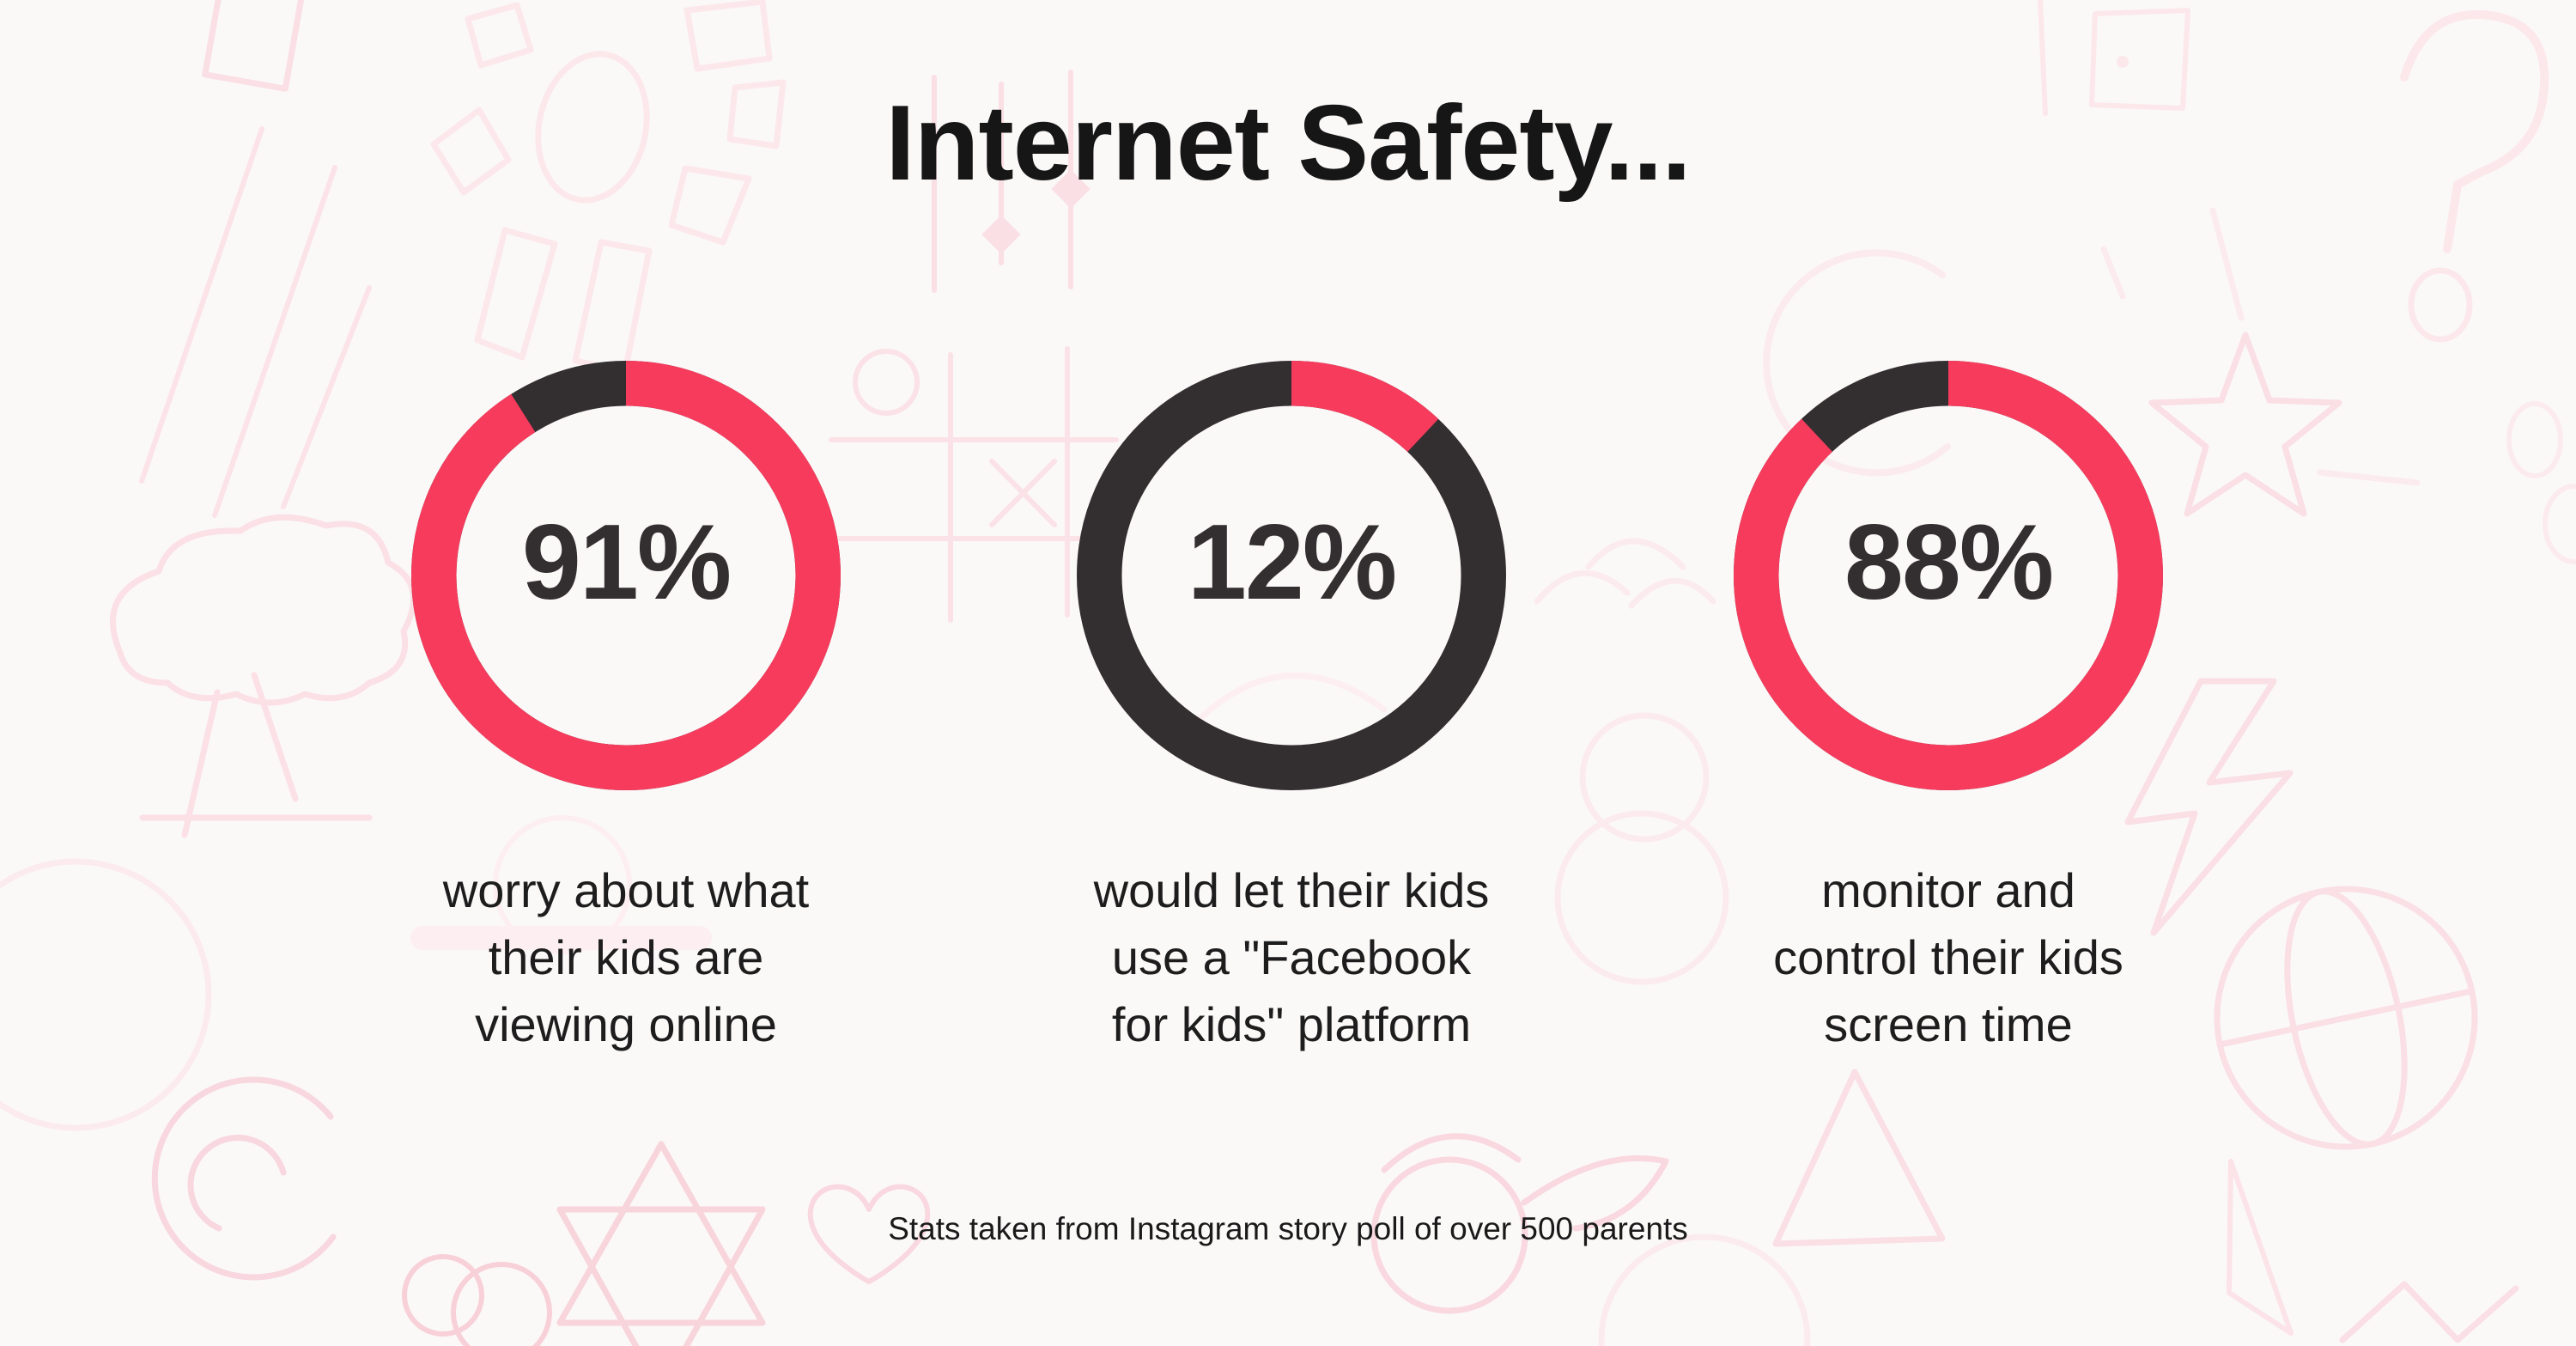 Image resolution: width=2576 pixels, height=1346 pixels. Describe the element at coordinates (626, 890) in the screenshot. I see `caption-line: worry about what` at that location.